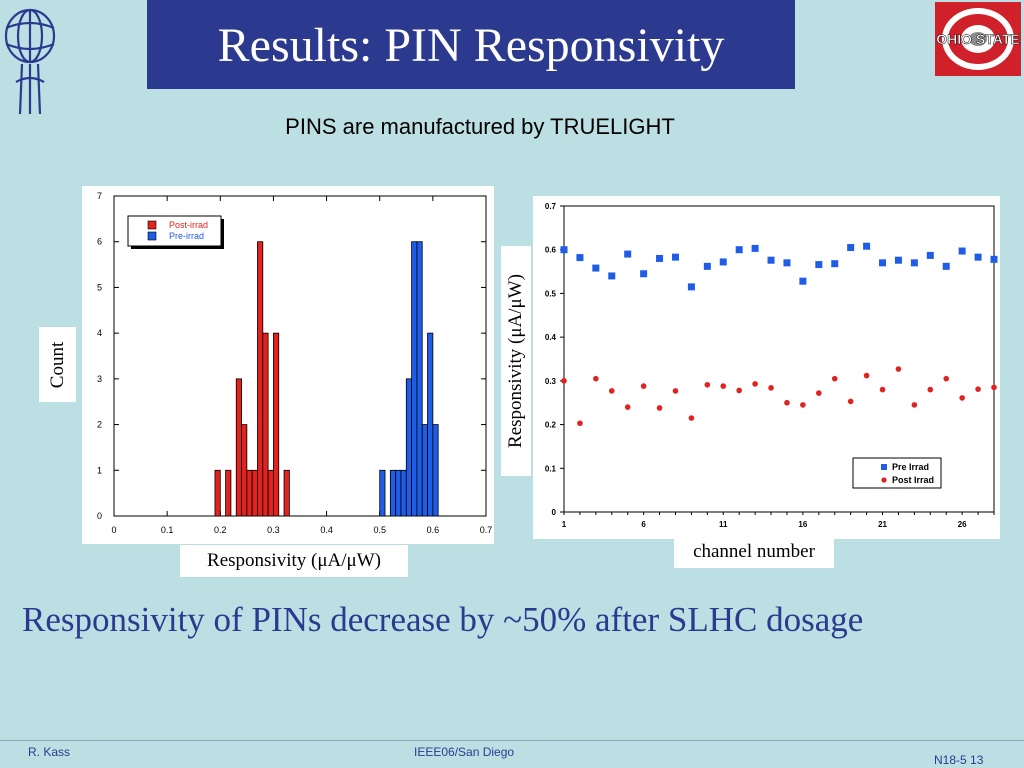  What do you see at coordinates (551, 381) in the screenshot?
I see `scatter-y-tick-label: 0.3` at bounding box center [551, 381].